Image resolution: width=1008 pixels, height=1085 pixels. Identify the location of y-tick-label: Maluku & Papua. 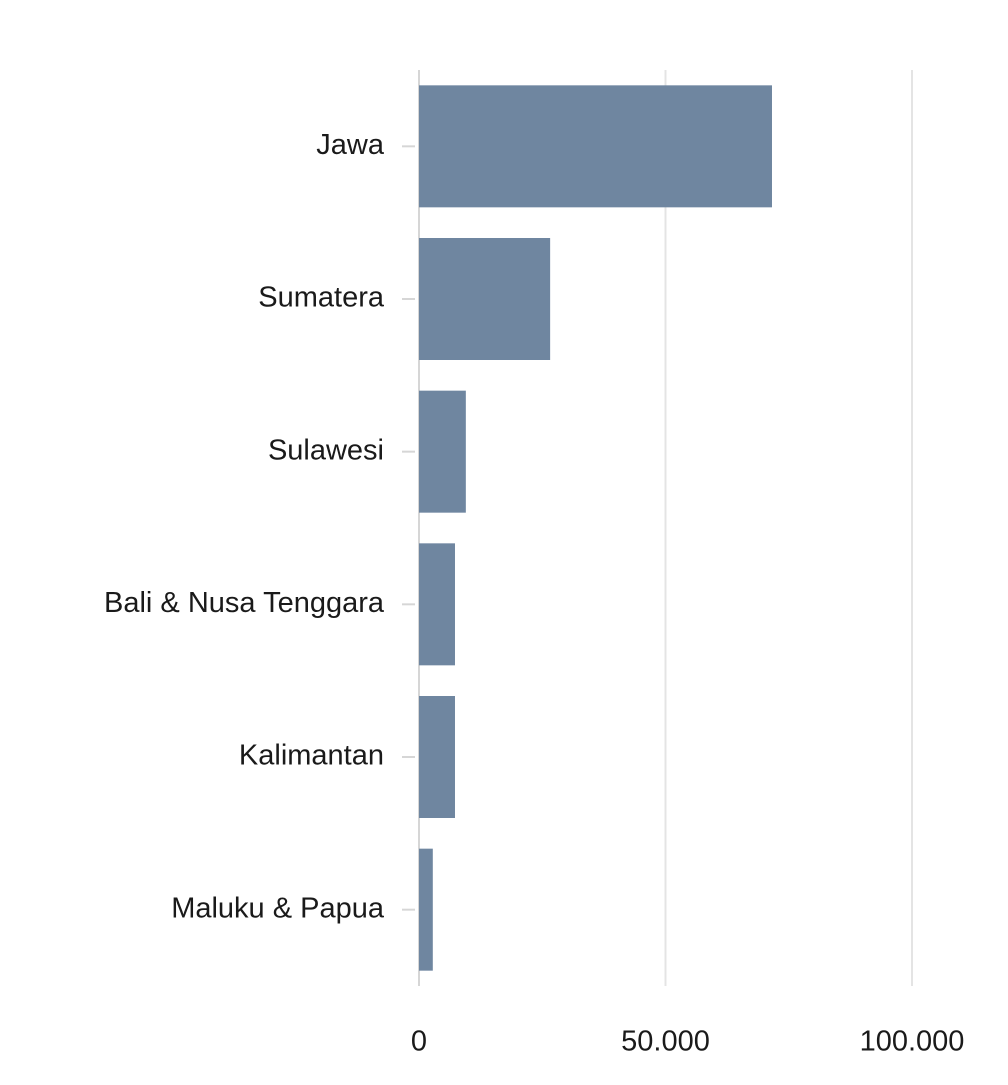
(278, 908).